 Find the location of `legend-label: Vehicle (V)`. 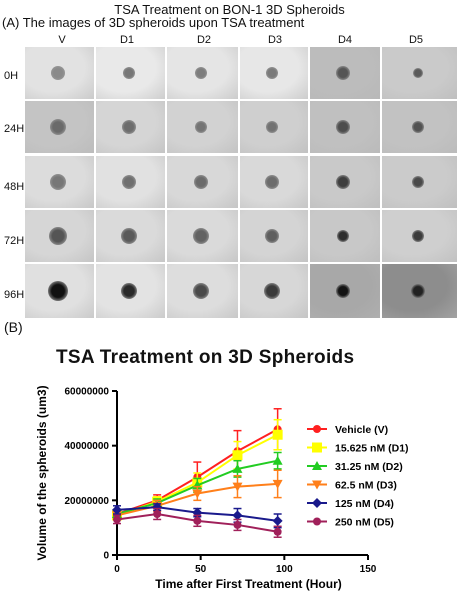

legend-label: Vehicle (V) is located at coordinates (361, 430).